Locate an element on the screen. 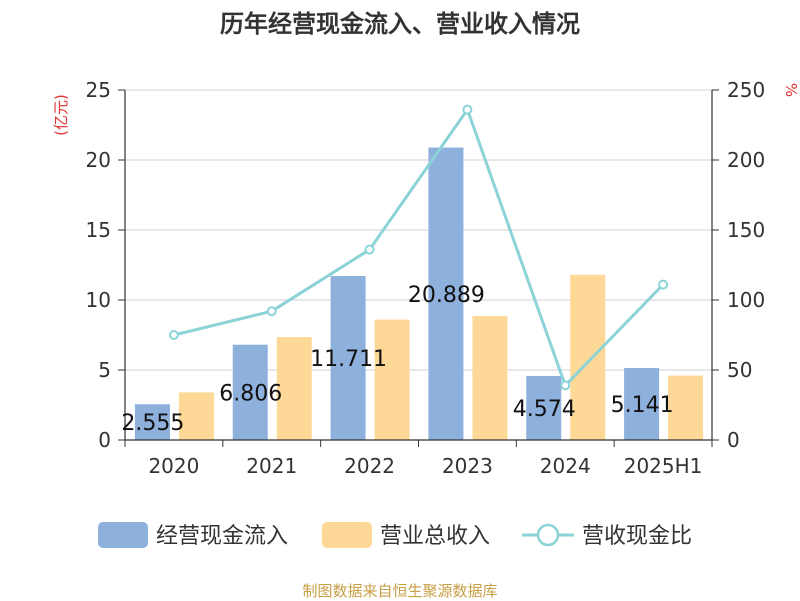  y-left-axis-label: (亿元) is located at coordinates (61, 115).